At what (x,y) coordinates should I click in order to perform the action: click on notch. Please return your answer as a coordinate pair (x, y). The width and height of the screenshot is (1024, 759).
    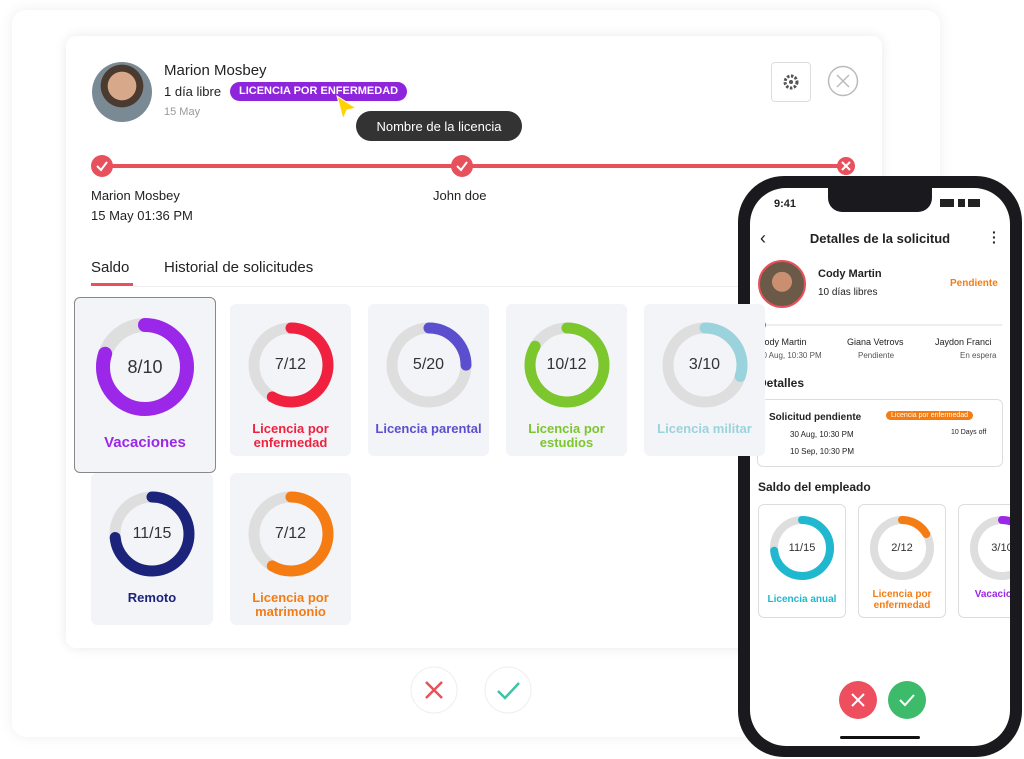
    Looking at the image, I should click on (880, 200).